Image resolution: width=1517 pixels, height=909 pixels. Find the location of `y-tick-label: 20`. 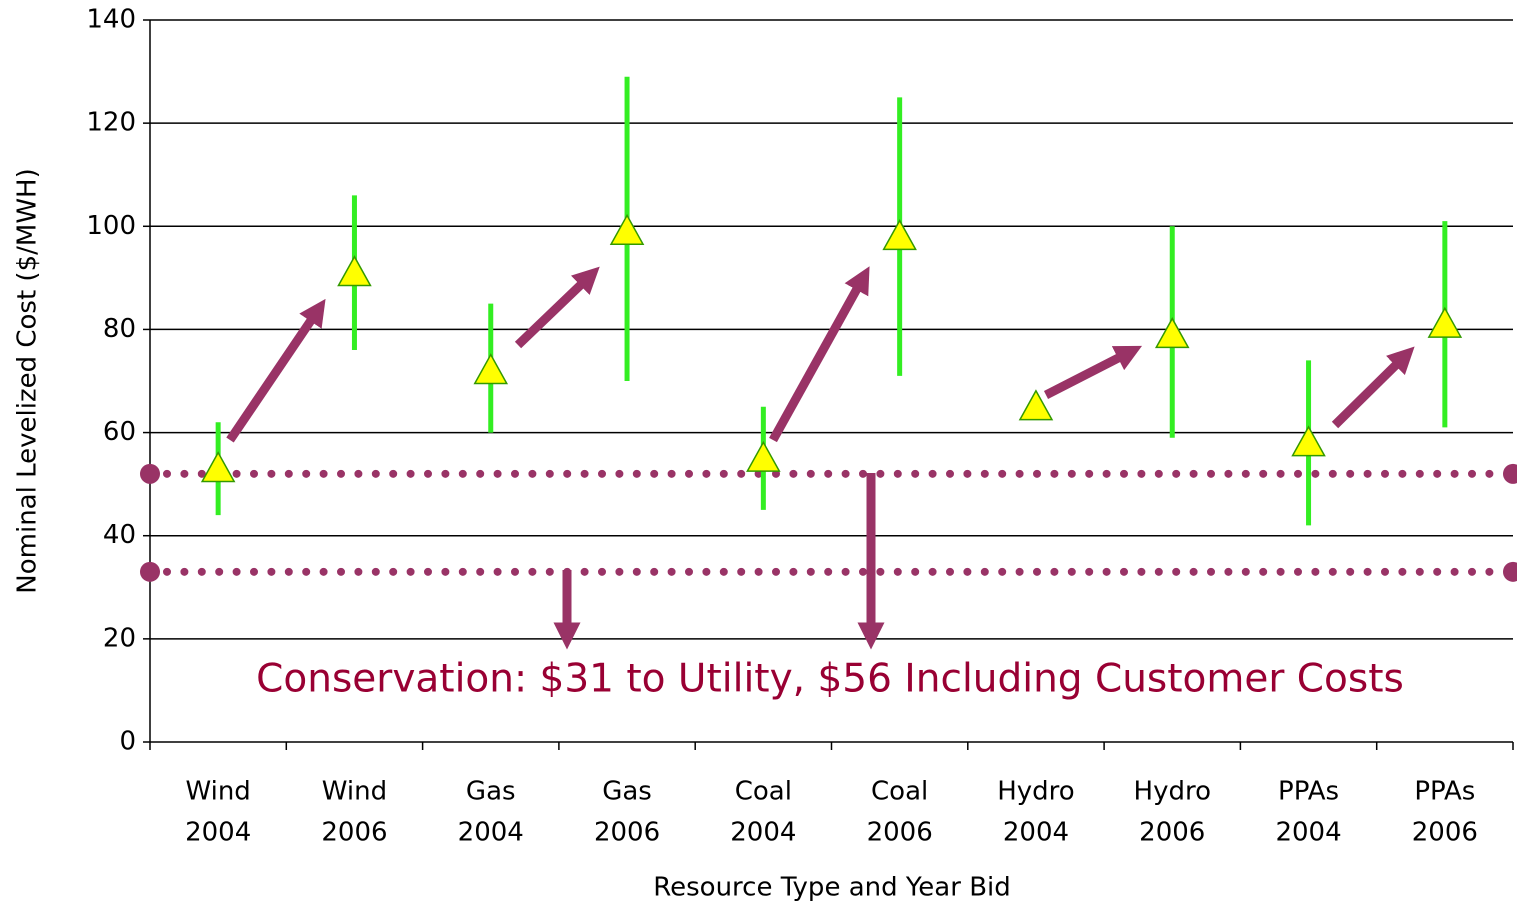

y-tick-label: 20 is located at coordinates (119, 638).